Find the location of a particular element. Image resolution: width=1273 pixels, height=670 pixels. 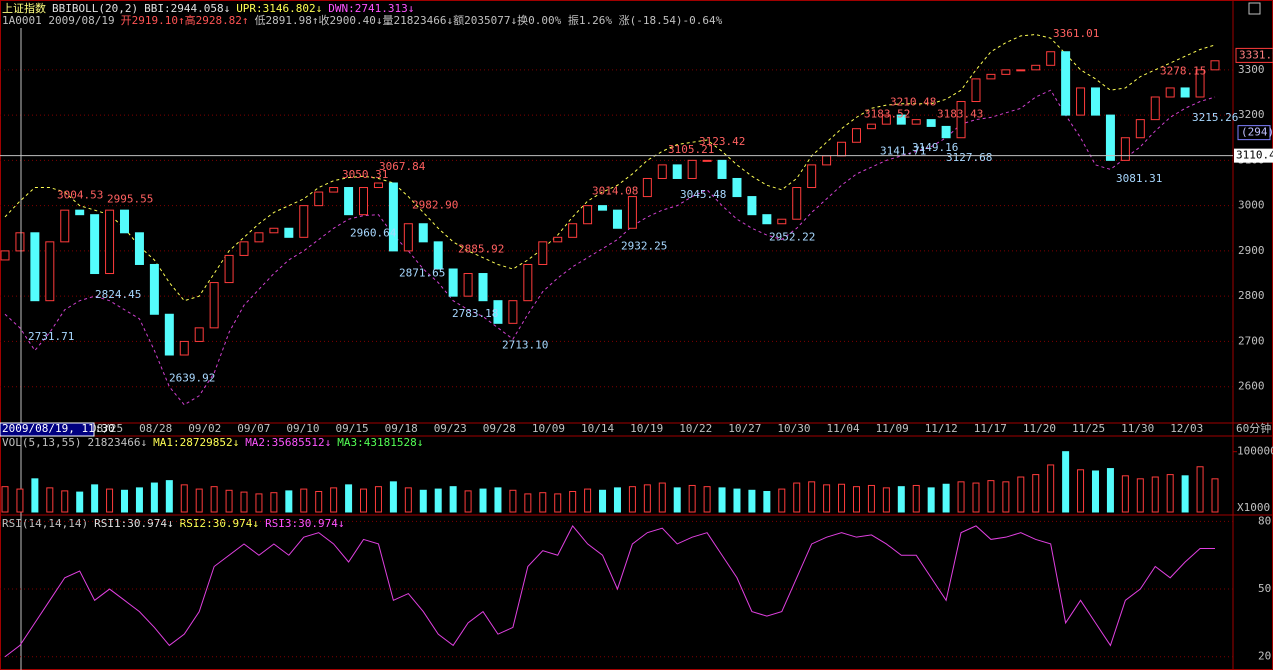

x-tick-label: 11/17 is located at coordinates (990, 428).